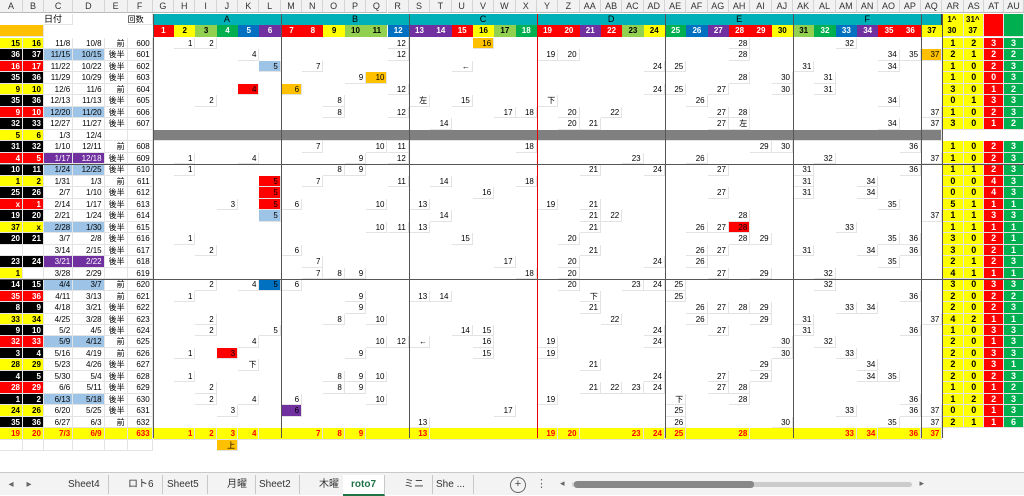  Describe the element at coordinates (932, 216) in the screenshot. I see `row-16-mark-aq: 37` at that location.